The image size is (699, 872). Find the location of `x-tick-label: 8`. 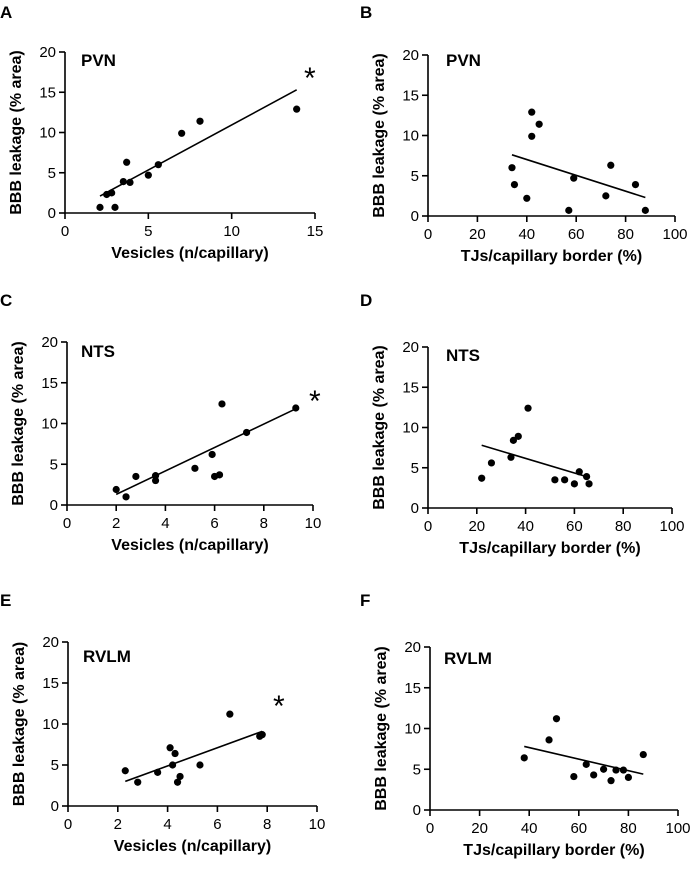

x-tick-label: 8 is located at coordinates (264, 523).